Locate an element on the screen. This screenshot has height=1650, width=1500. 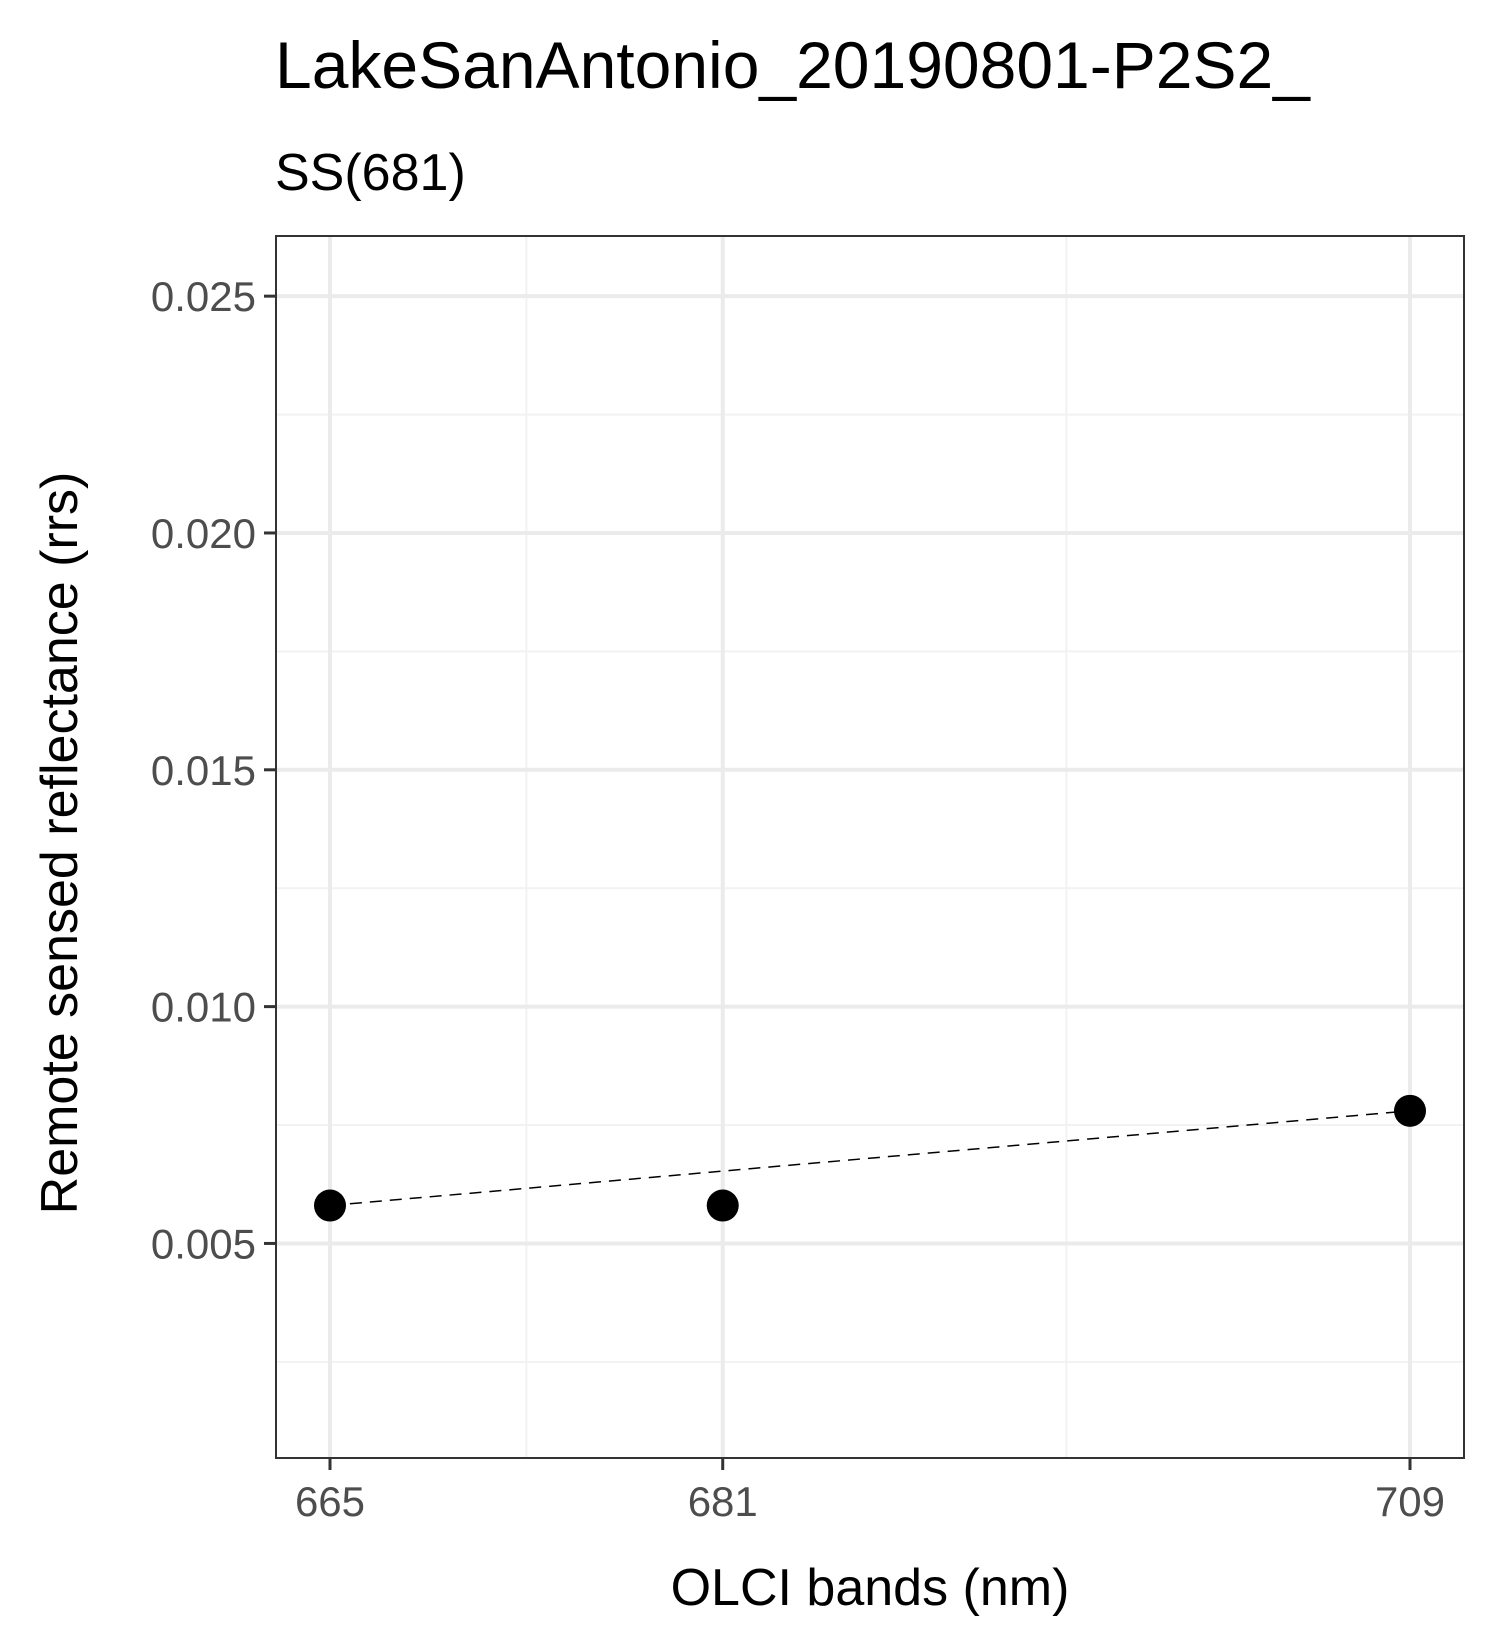
y-tick-label: 0.010 is located at coordinates (203, 1007).